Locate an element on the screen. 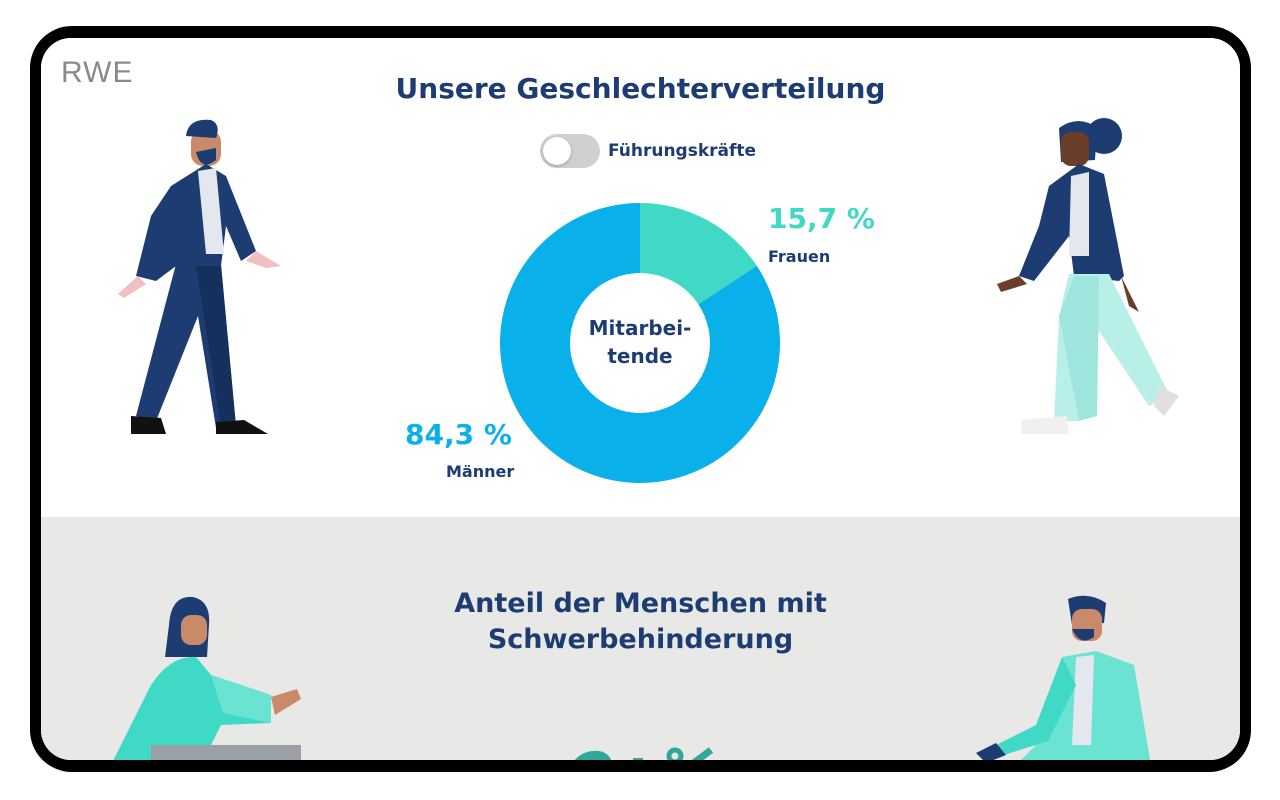  disability-title-line2: Schwerbehinderung is located at coordinates (640, 640).